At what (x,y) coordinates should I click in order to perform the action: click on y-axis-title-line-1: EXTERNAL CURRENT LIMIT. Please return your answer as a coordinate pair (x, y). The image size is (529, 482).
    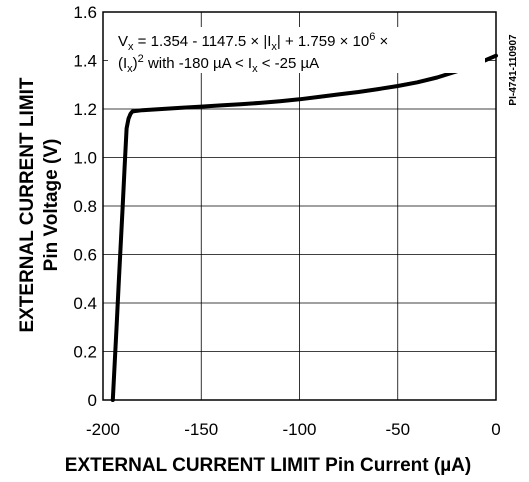
    Looking at the image, I should click on (27, 204).